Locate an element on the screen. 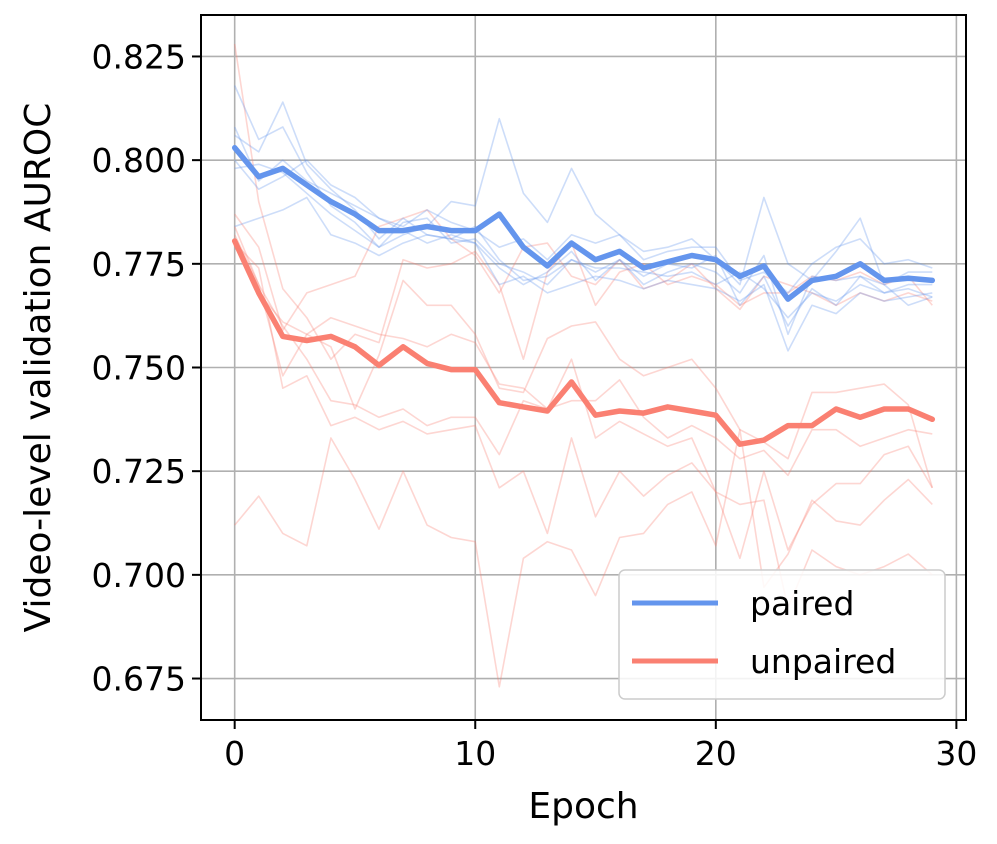  y-tick-label: 0.775 is located at coordinates (139, 264).